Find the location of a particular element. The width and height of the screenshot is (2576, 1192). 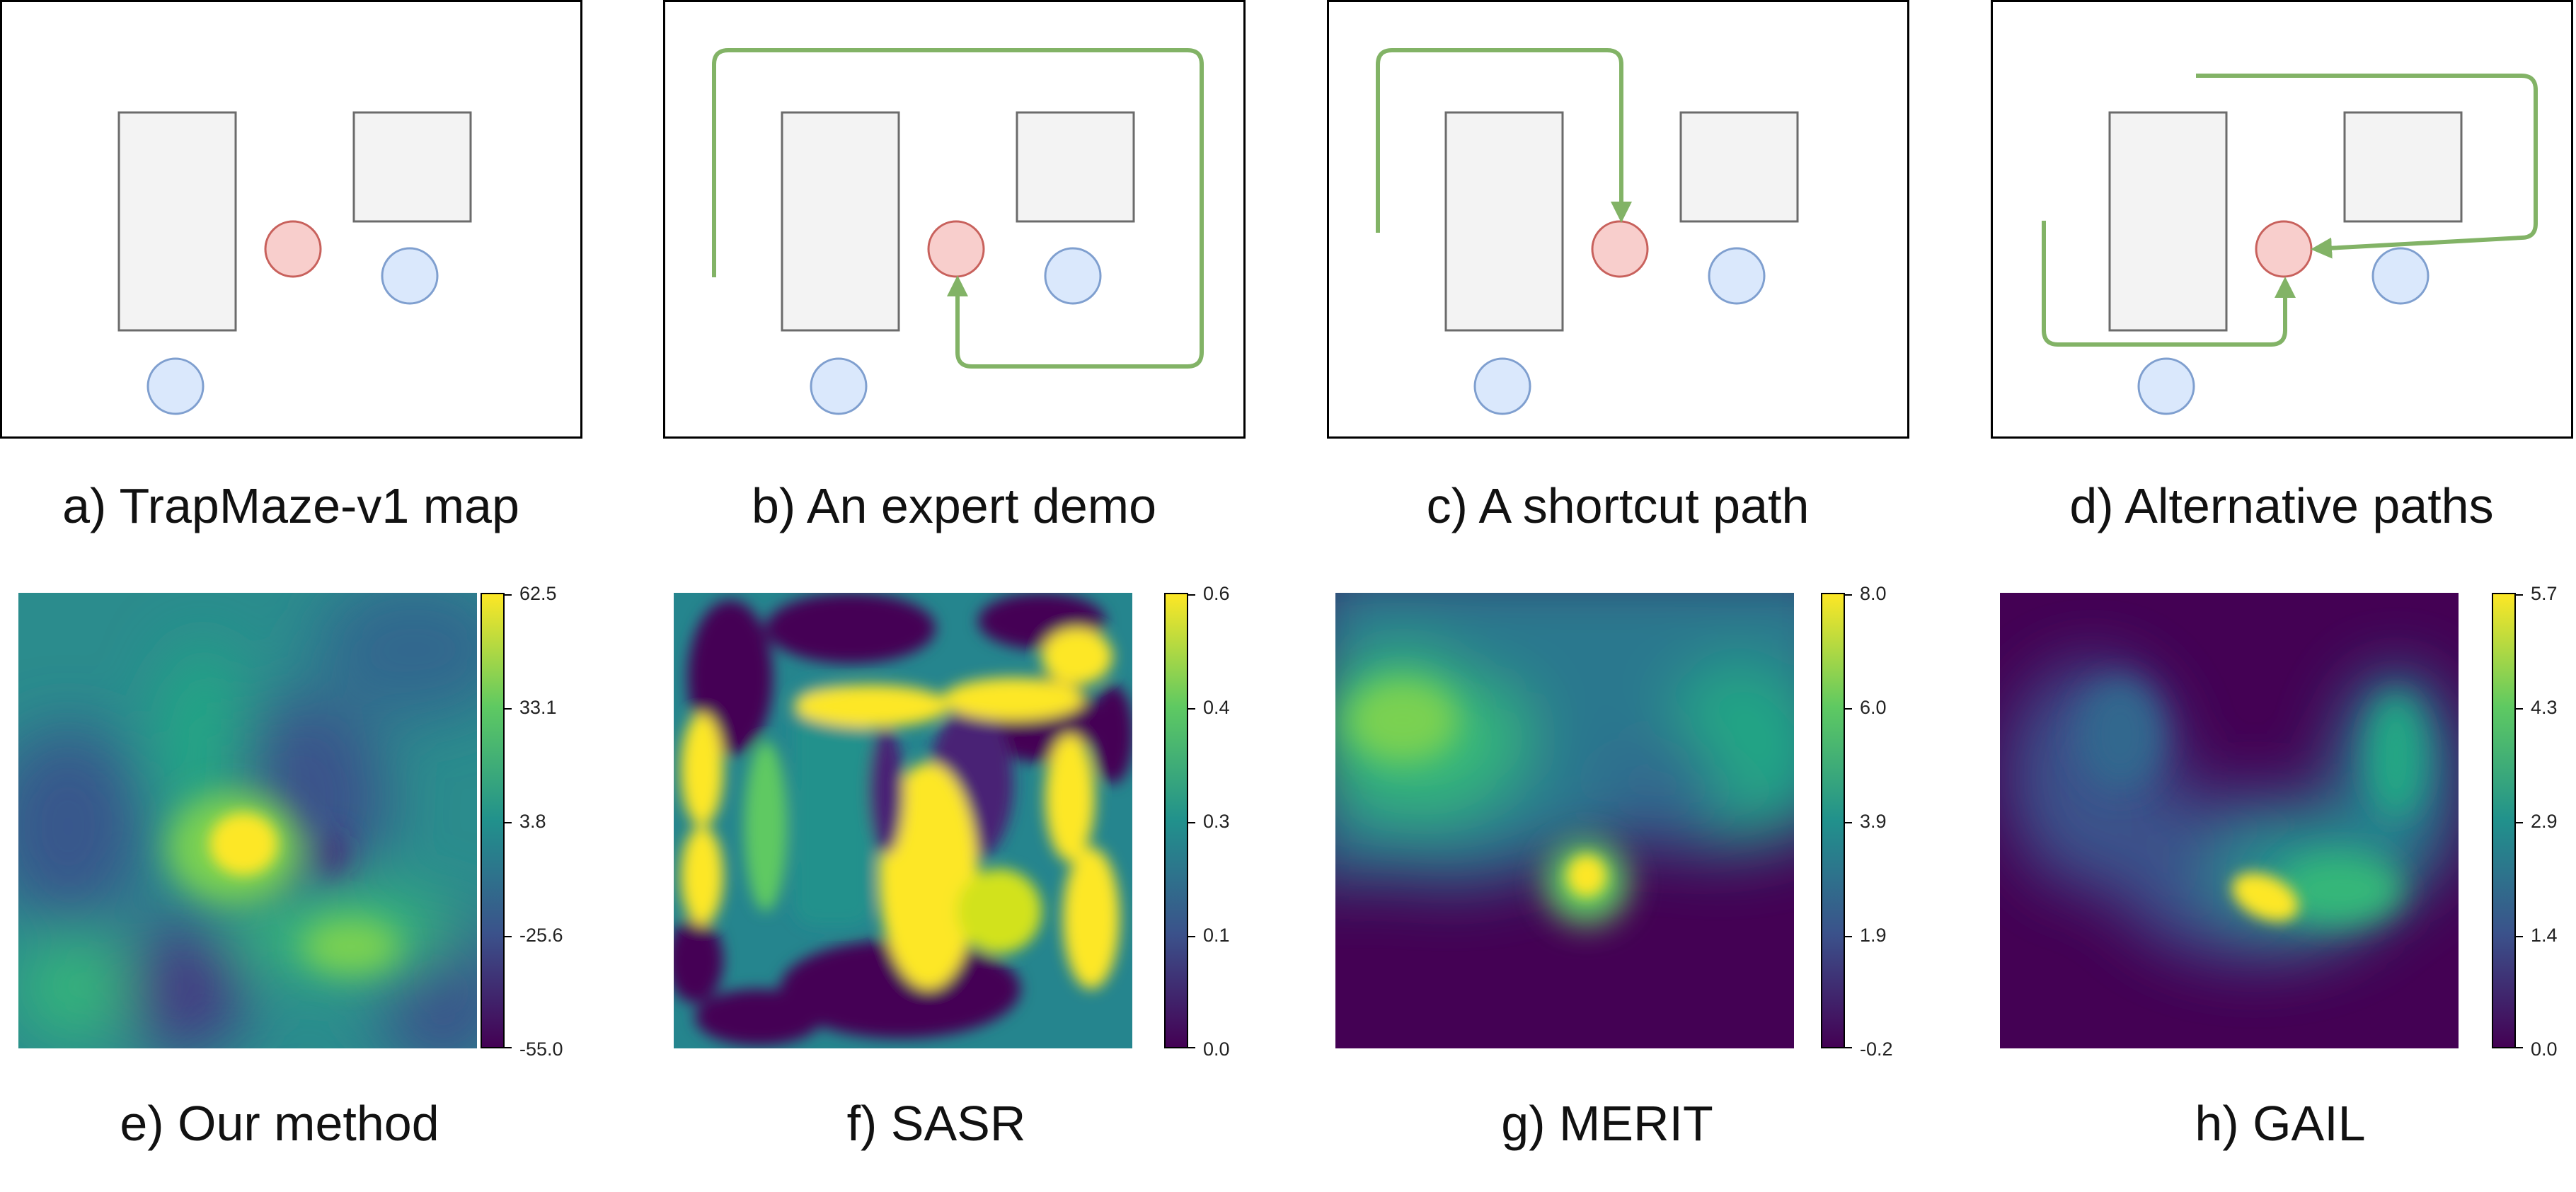

panel-trapmaze-map is located at coordinates (291, 219).